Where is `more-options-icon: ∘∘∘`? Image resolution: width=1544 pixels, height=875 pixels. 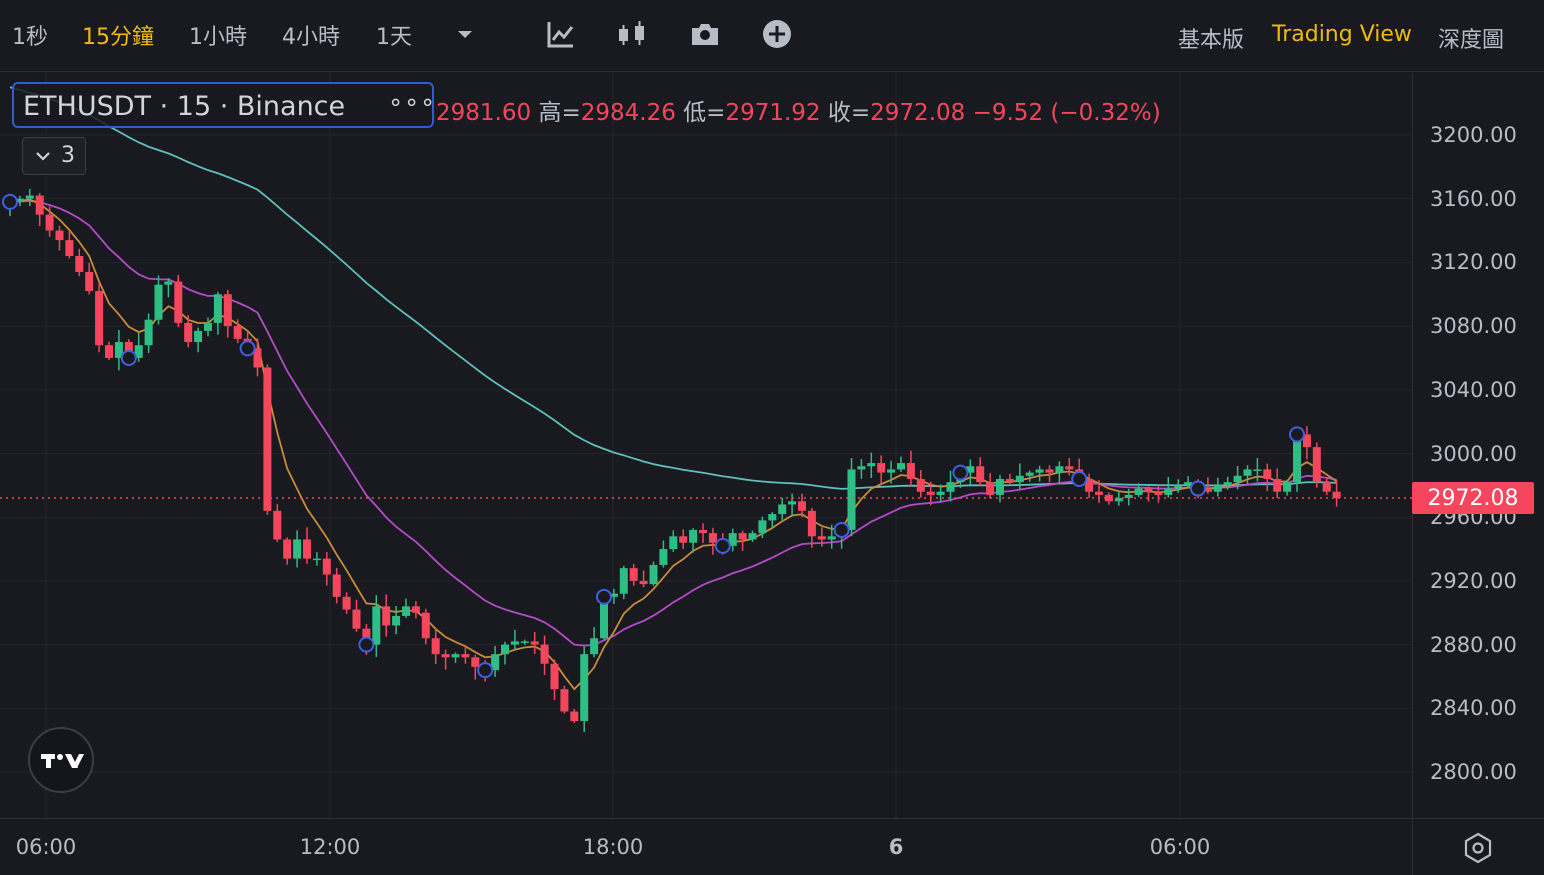 more-options-icon: ∘∘∘ is located at coordinates (412, 102).